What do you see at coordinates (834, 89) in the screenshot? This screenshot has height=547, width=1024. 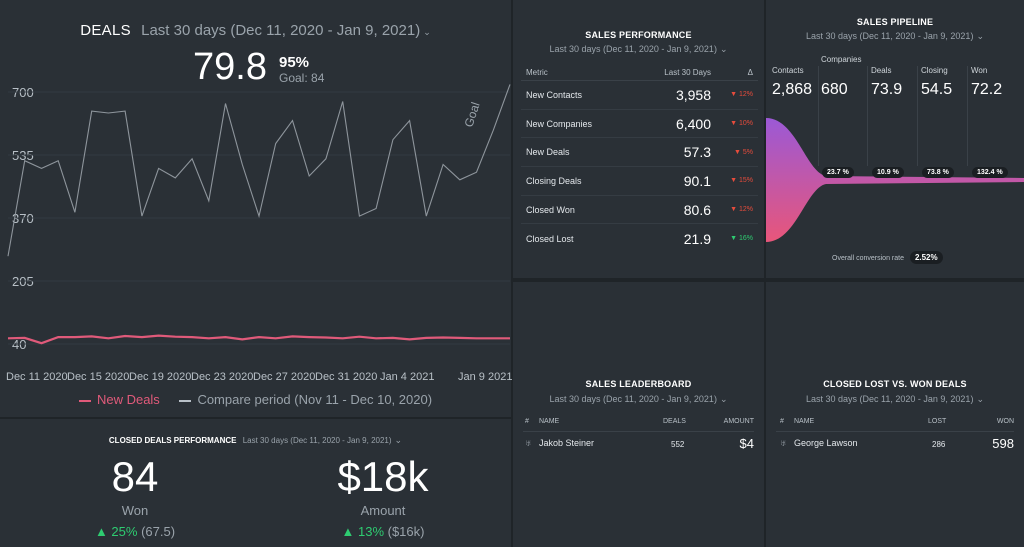 I see `stage-value: 680` at bounding box center [834, 89].